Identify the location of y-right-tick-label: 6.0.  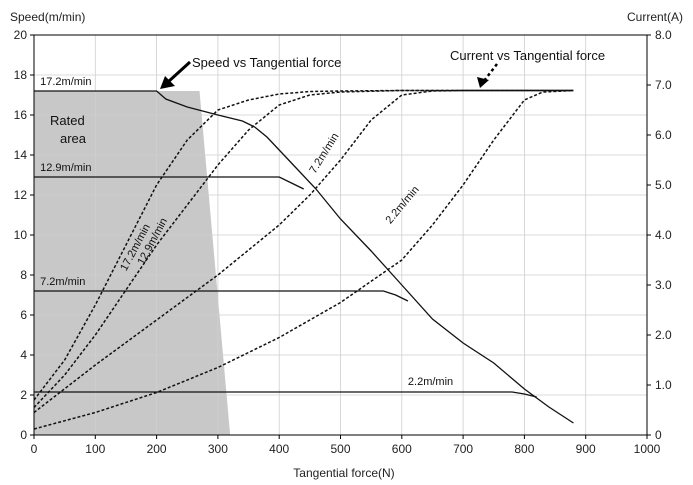
(663, 135).